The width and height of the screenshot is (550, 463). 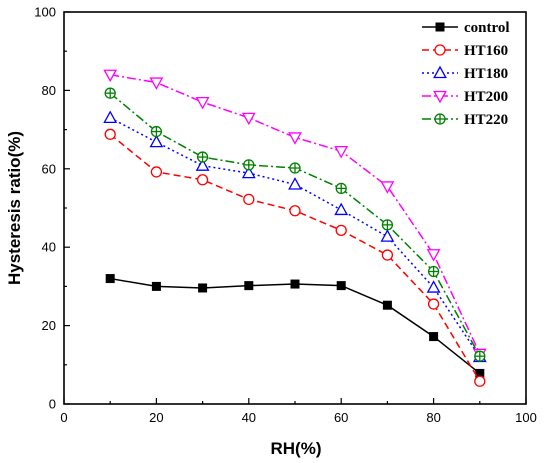 I want to click on x-axis-title: RH(%), so click(x=296, y=448).